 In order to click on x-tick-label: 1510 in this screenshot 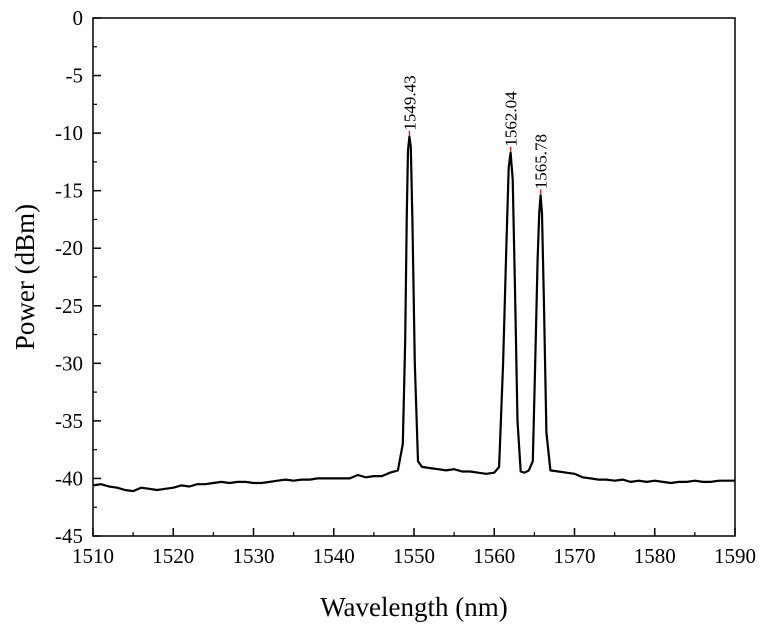, I will do `click(93, 556)`.